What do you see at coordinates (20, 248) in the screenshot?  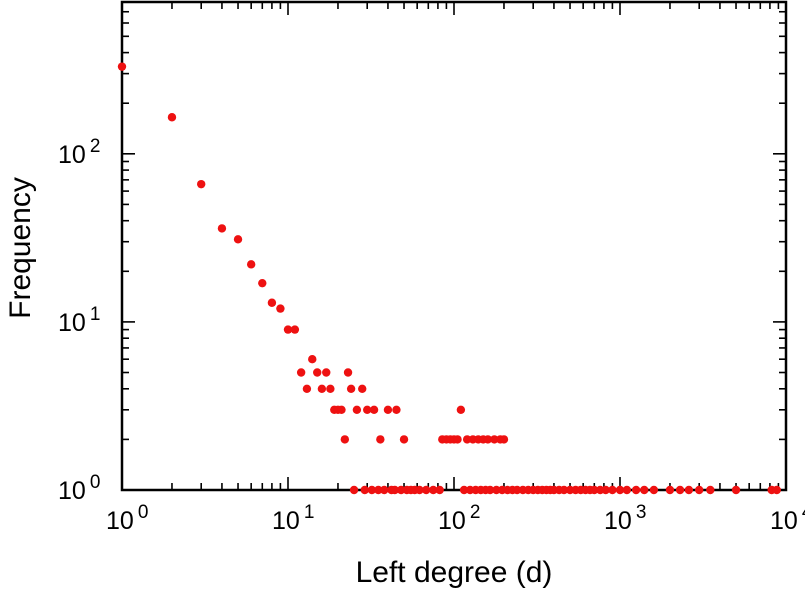 I see `y-axis-label: Frequency` at bounding box center [20, 248].